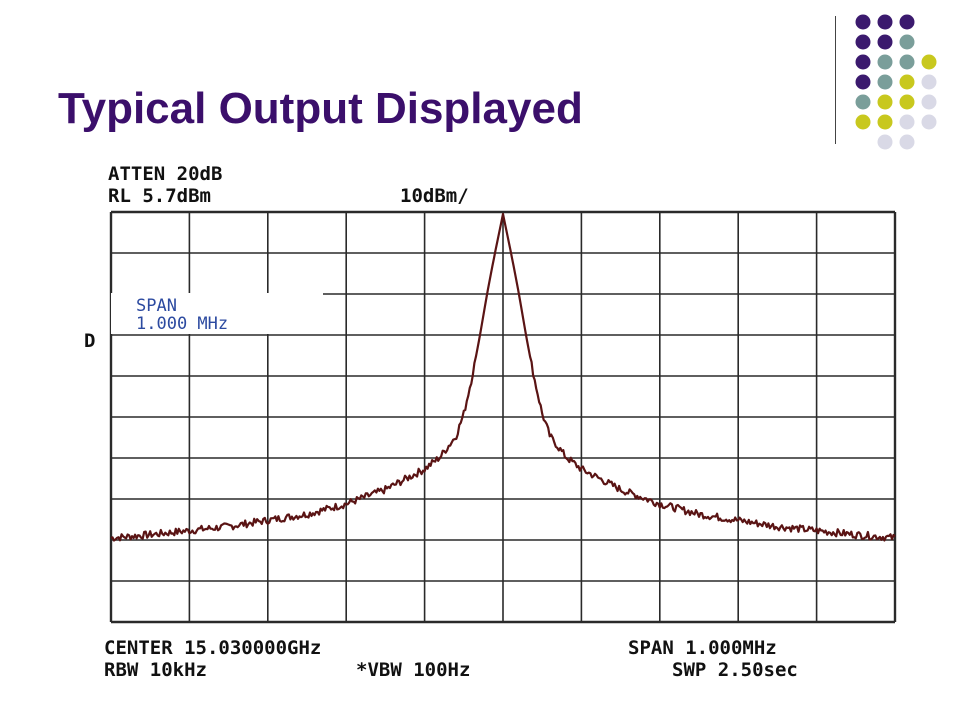 The width and height of the screenshot is (960, 720). What do you see at coordinates (434, 196) in the screenshot?
I see `scale-readout: 10dBm/` at bounding box center [434, 196].